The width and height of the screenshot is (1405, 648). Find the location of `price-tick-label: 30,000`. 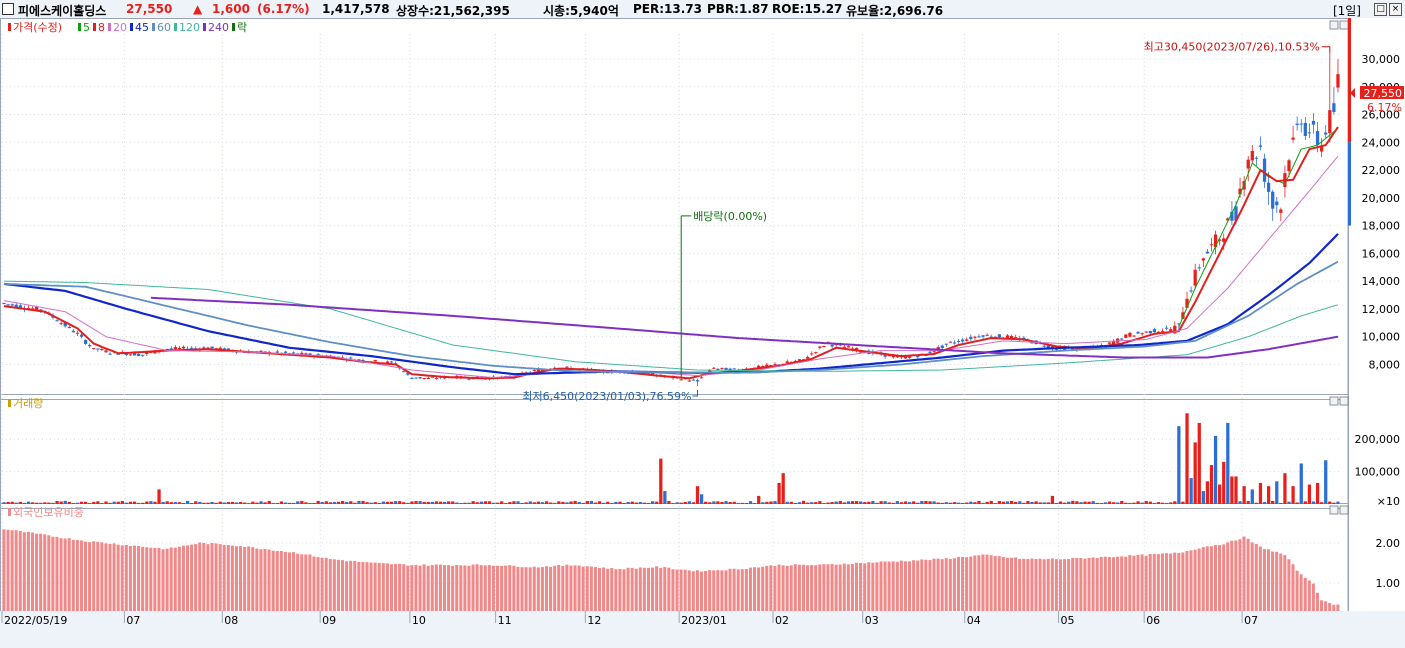

price-tick-label: 30,000 is located at coordinates (1381, 59).